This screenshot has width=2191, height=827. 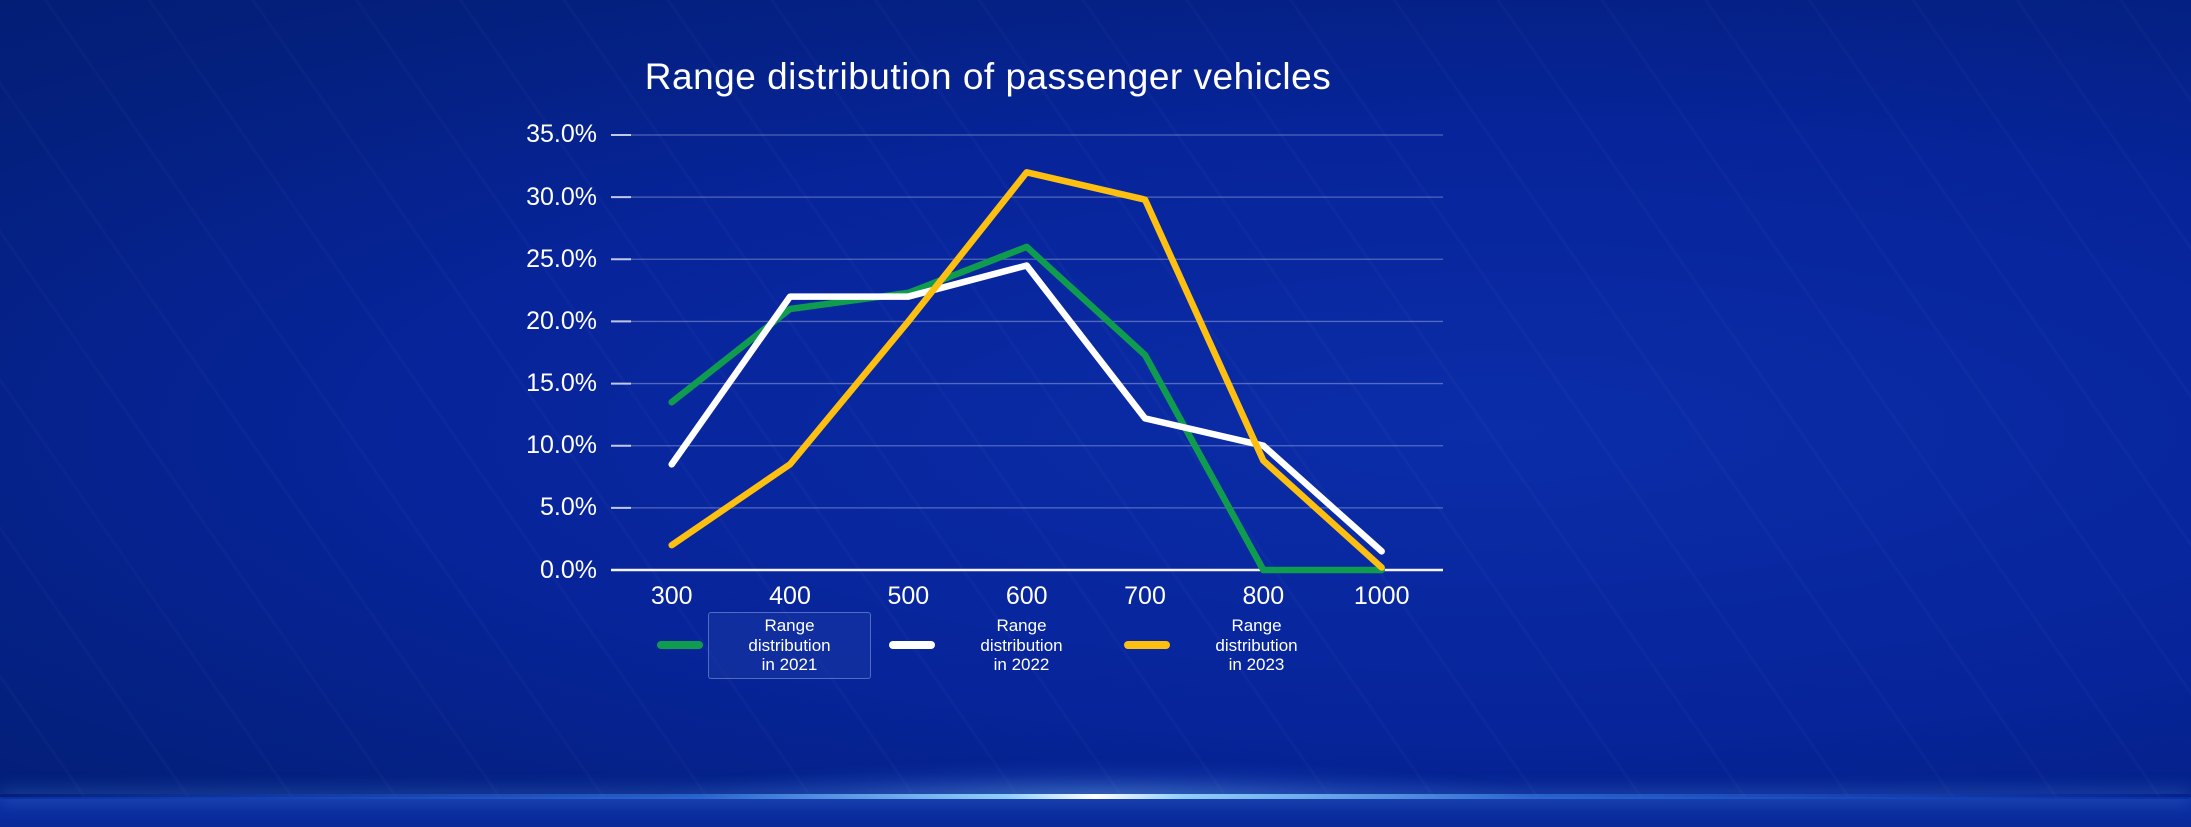 I want to click on y-tick-label: 30.0%, so click(x=561, y=196).